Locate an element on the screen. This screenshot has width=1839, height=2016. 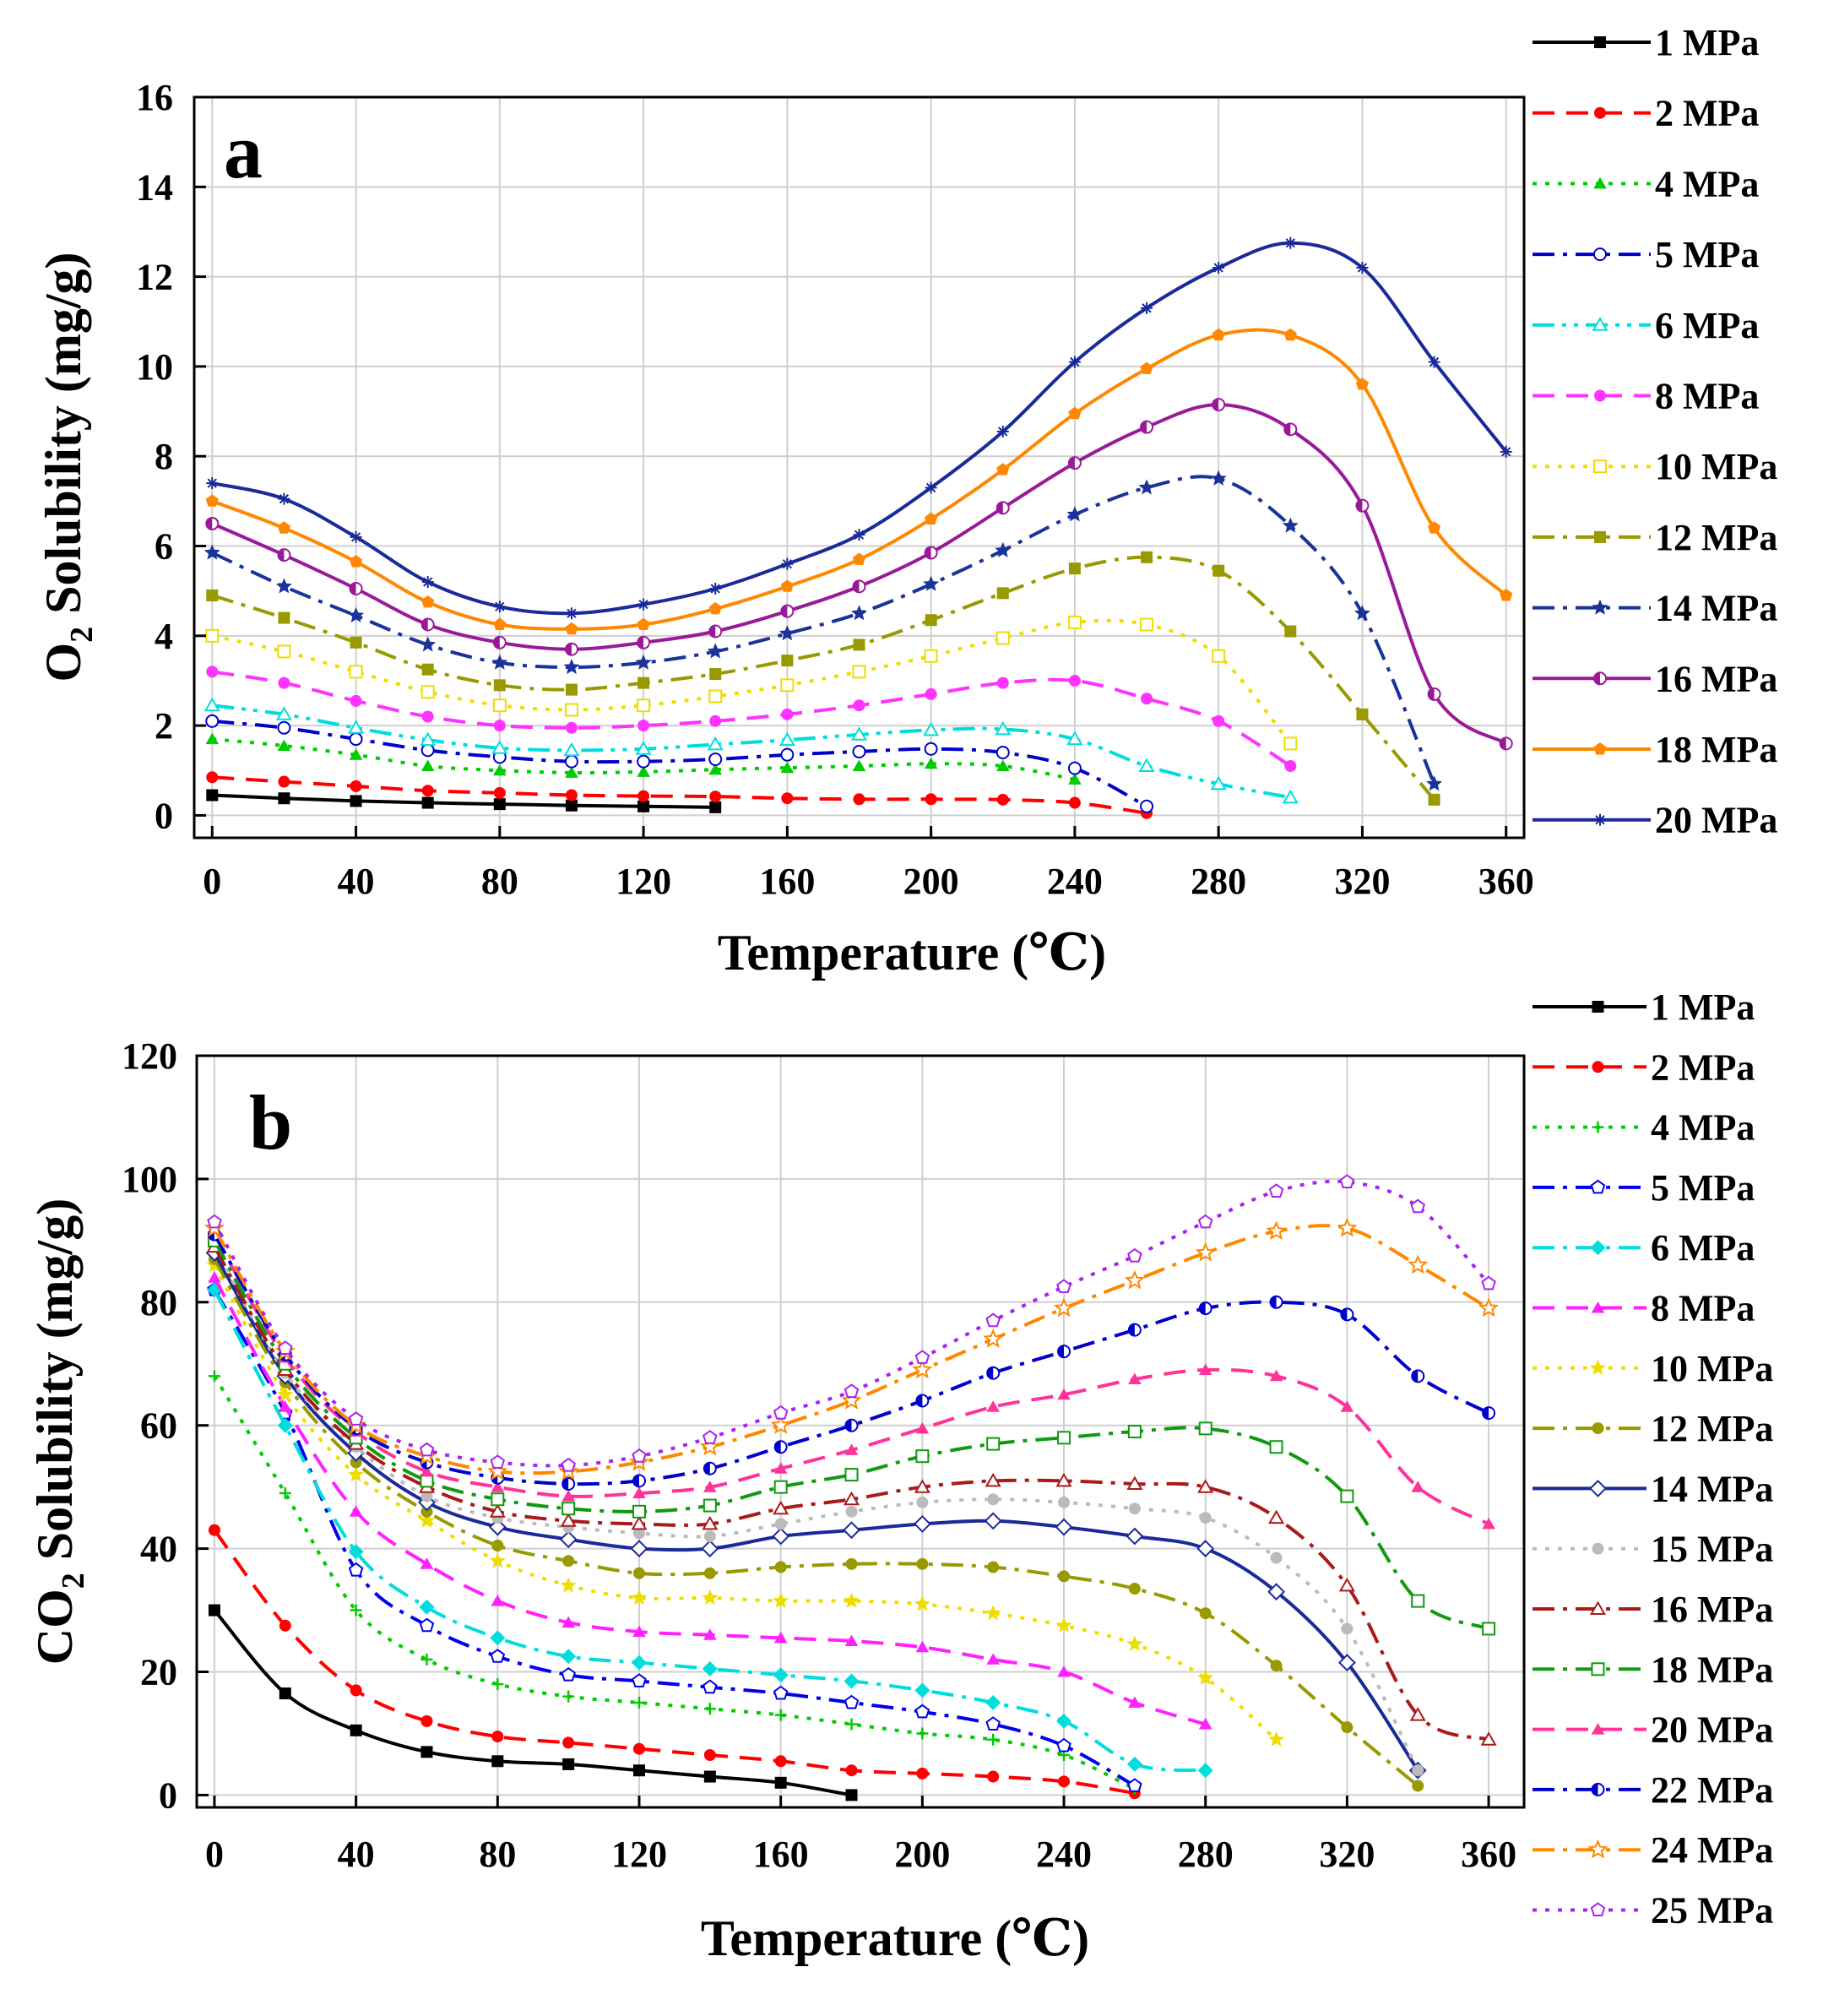
y-tick-label: 0 is located at coordinates (164, 815).